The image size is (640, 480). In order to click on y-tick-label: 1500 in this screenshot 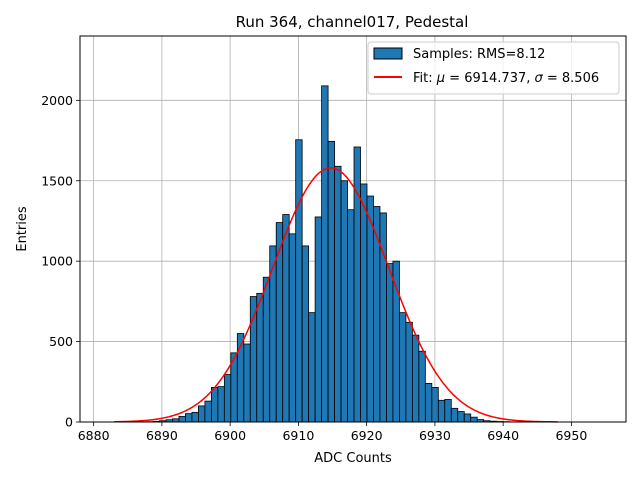, I will do `click(57, 180)`.